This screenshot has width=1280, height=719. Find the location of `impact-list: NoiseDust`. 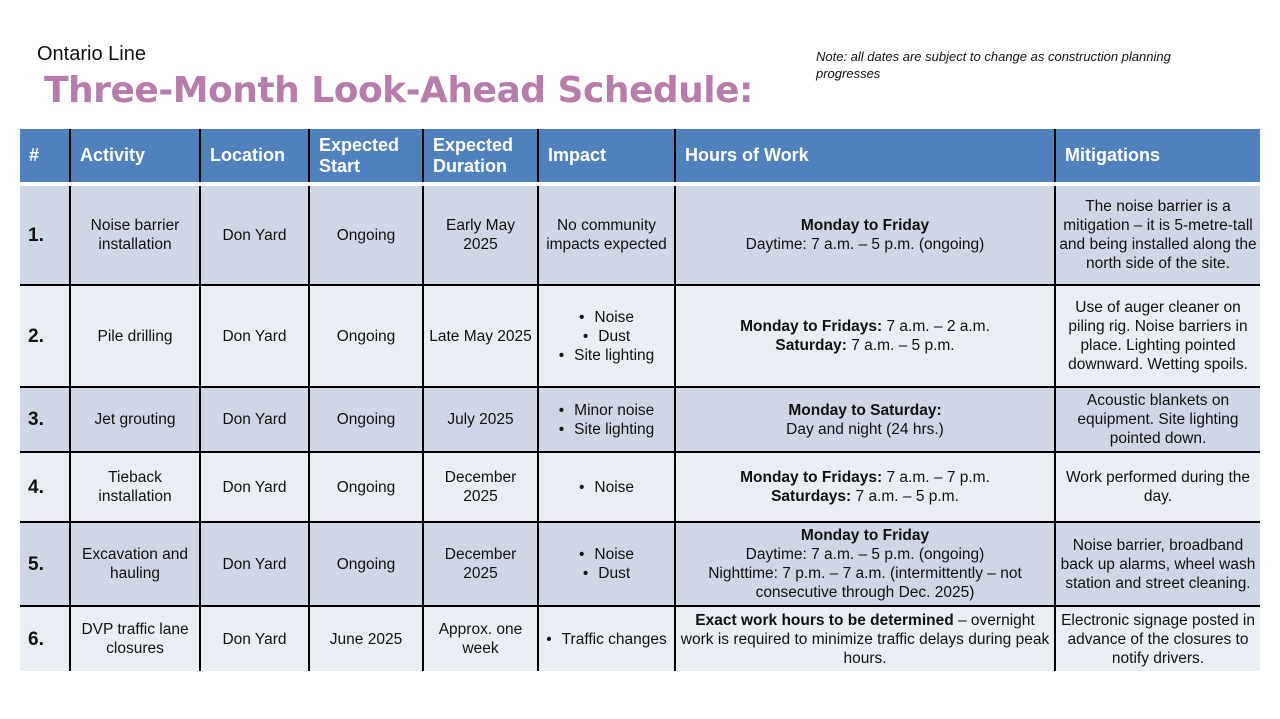

impact-list: NoiseDust is located at coordinates (606, 564).